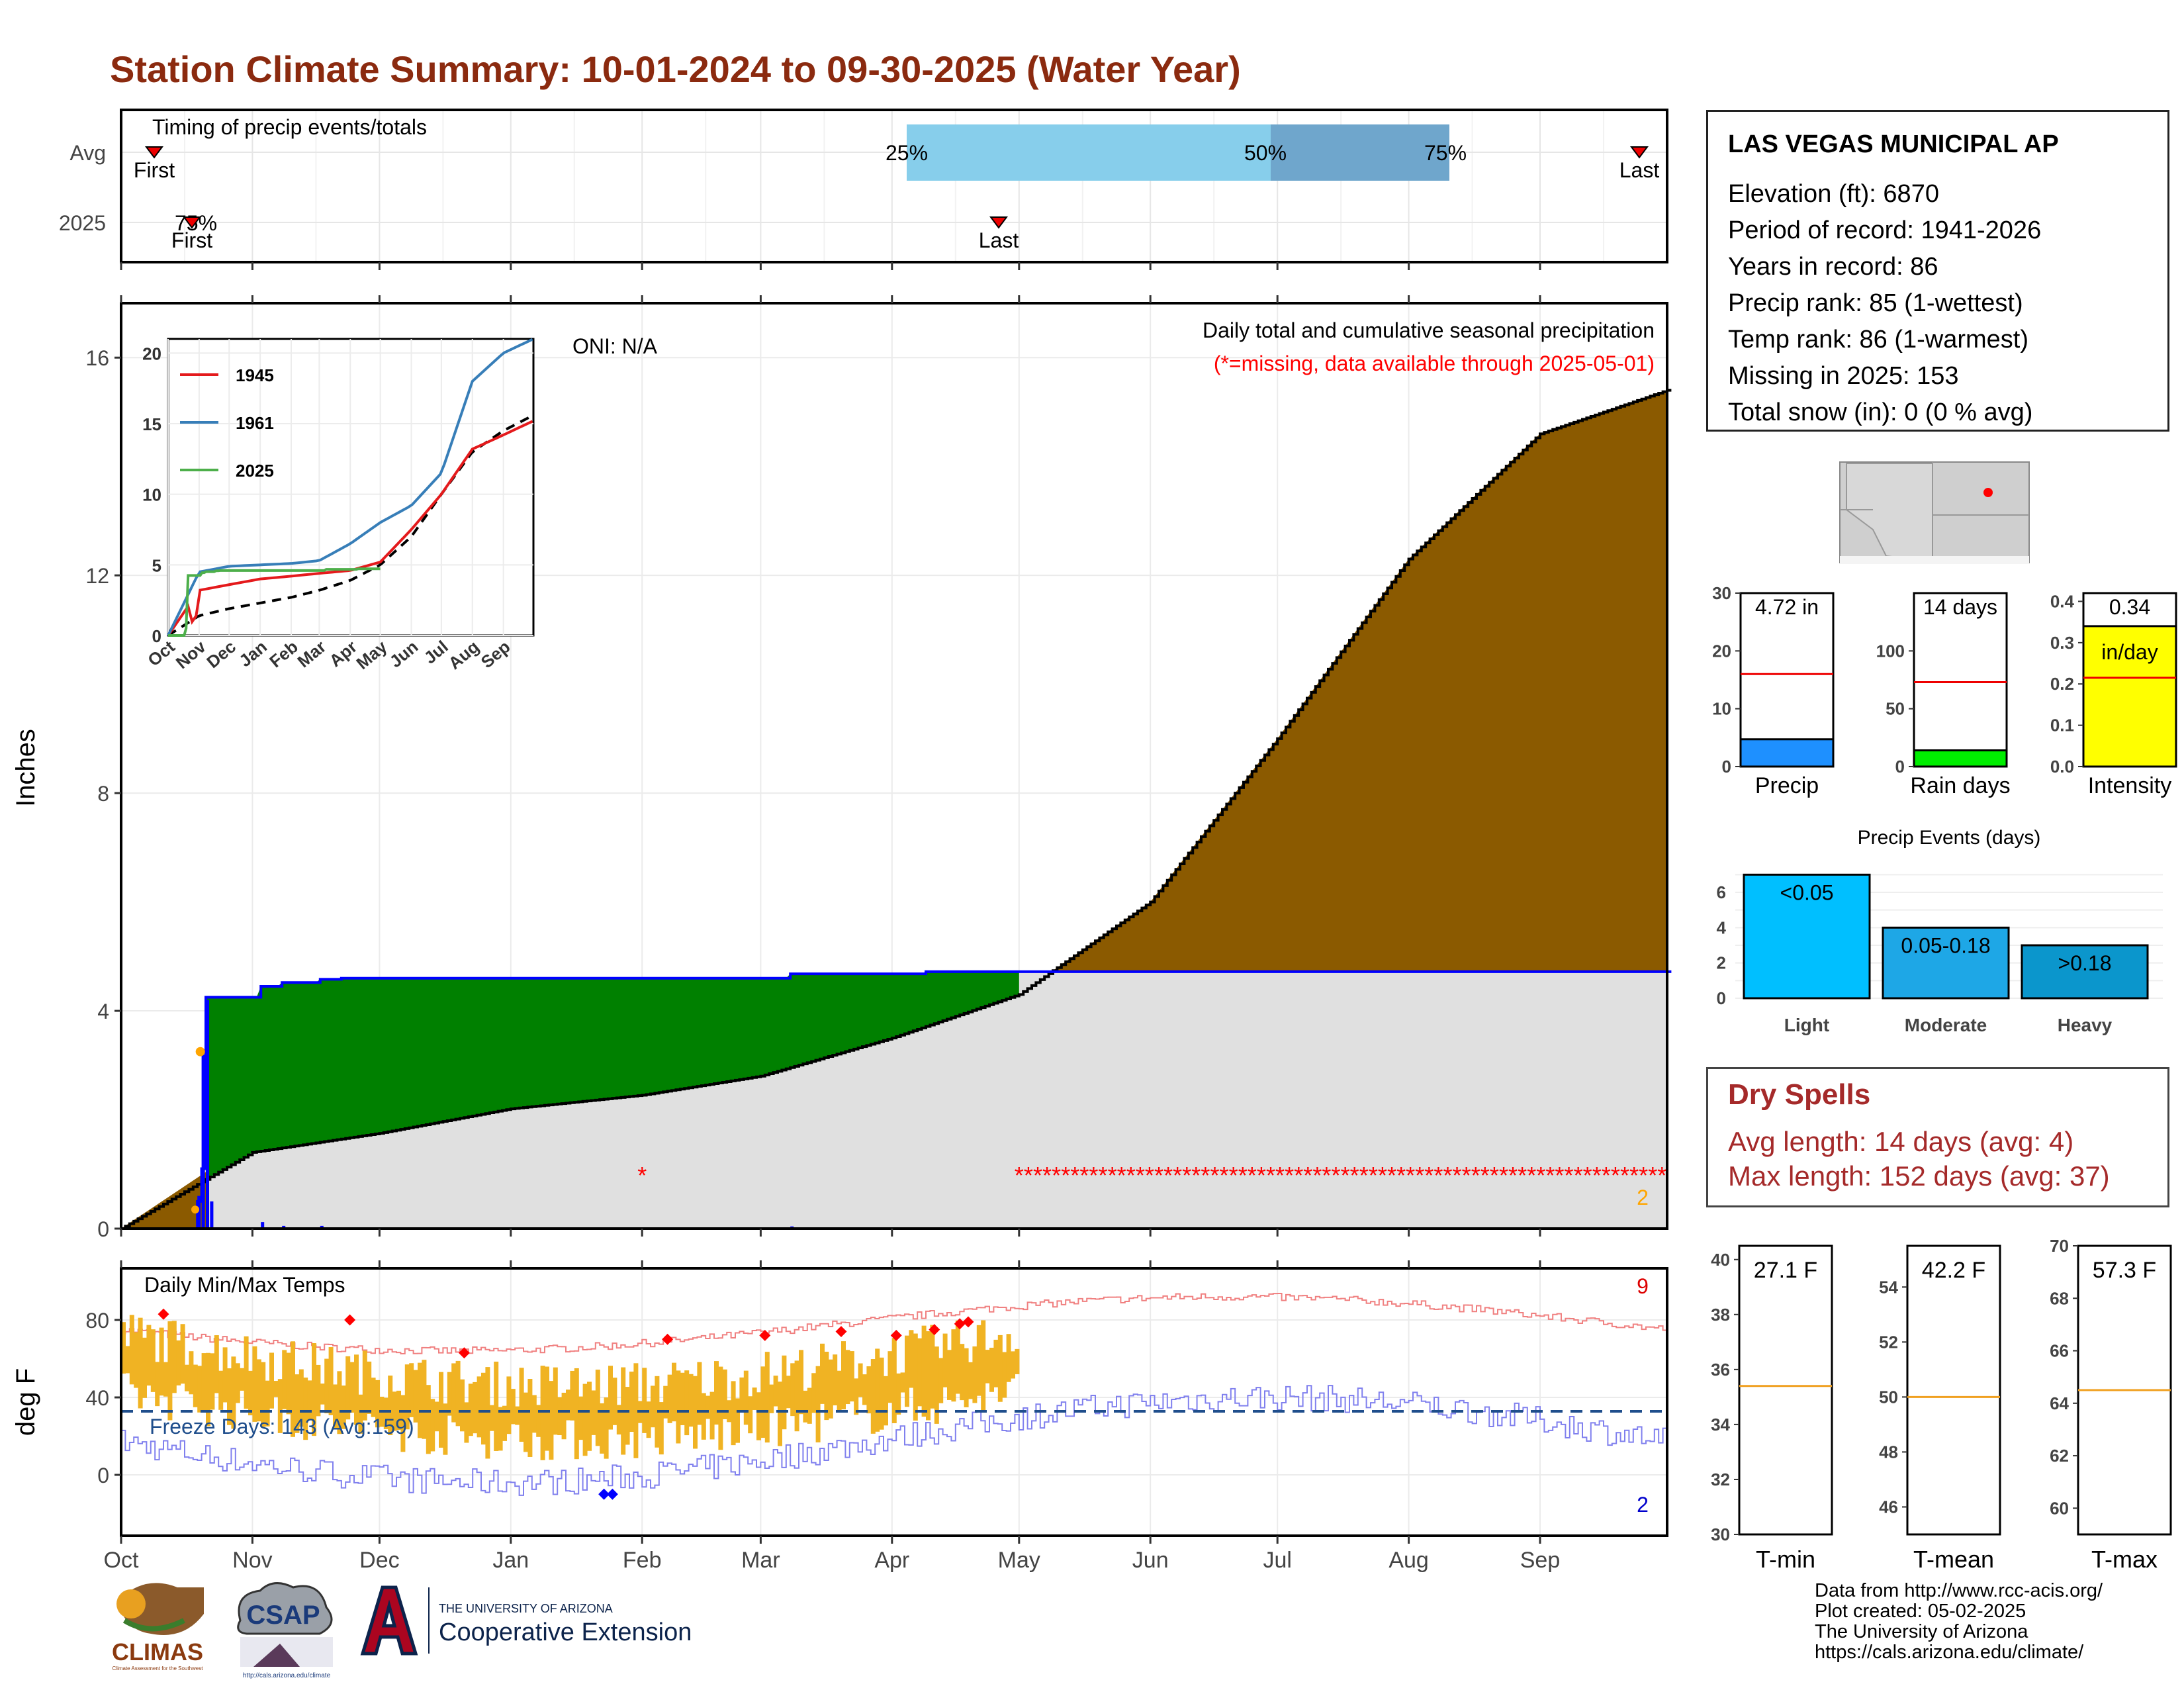 Image resolution: width=2184 pixels, height=1688 pixels. I want to click on temp-box-ytick-label: 50, so click(1888, 1397).